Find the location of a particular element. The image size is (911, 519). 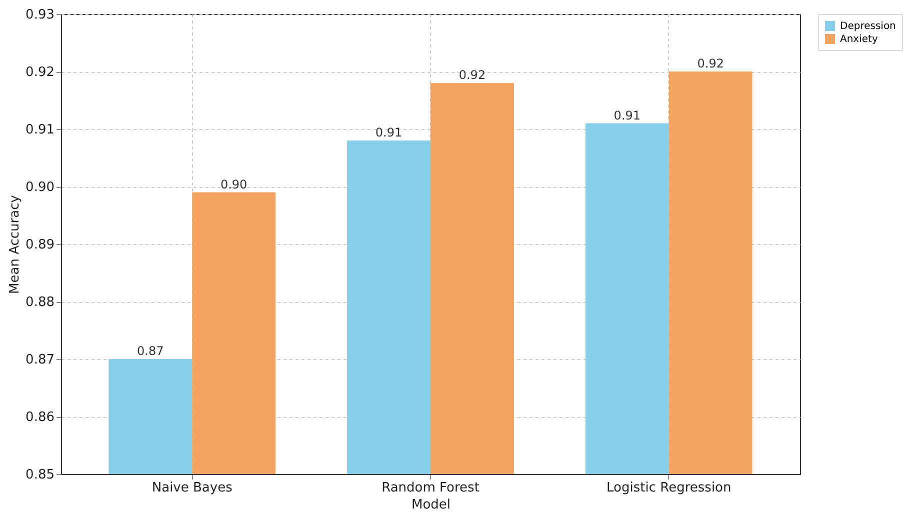

legend-label: Anxiety is located at coordinates (859, 39).